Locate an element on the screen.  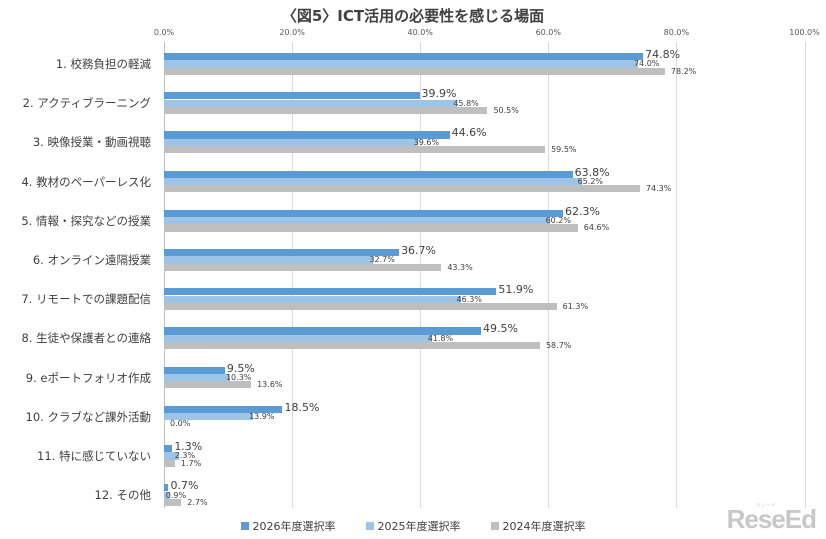
legend: 2026年度選択率 2025年度選択率 2024年度選択率 is located at coordinates (413, 526).